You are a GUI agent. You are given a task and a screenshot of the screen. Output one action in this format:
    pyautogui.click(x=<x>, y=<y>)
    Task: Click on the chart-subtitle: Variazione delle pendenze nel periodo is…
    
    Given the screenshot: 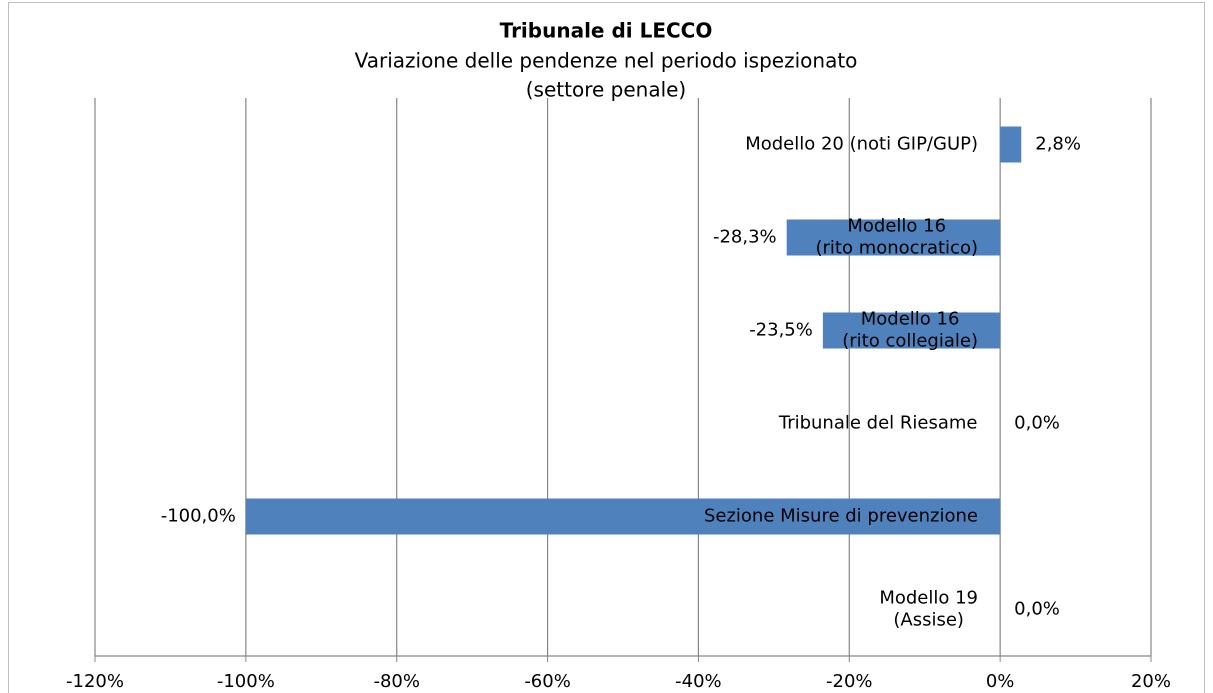 What is the action you would take?
    pyautogui.click(x=606, y=61)
    